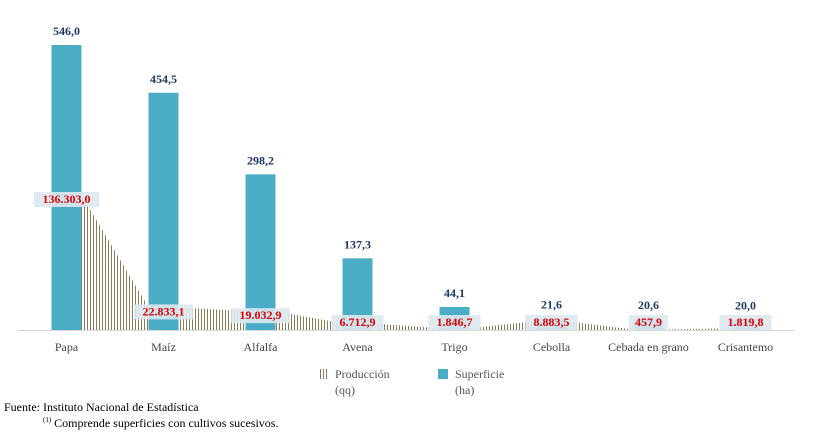  Describe the element at coordinates (67, 347) in the screenshot. I see `category-label-0: Papa` at that location.